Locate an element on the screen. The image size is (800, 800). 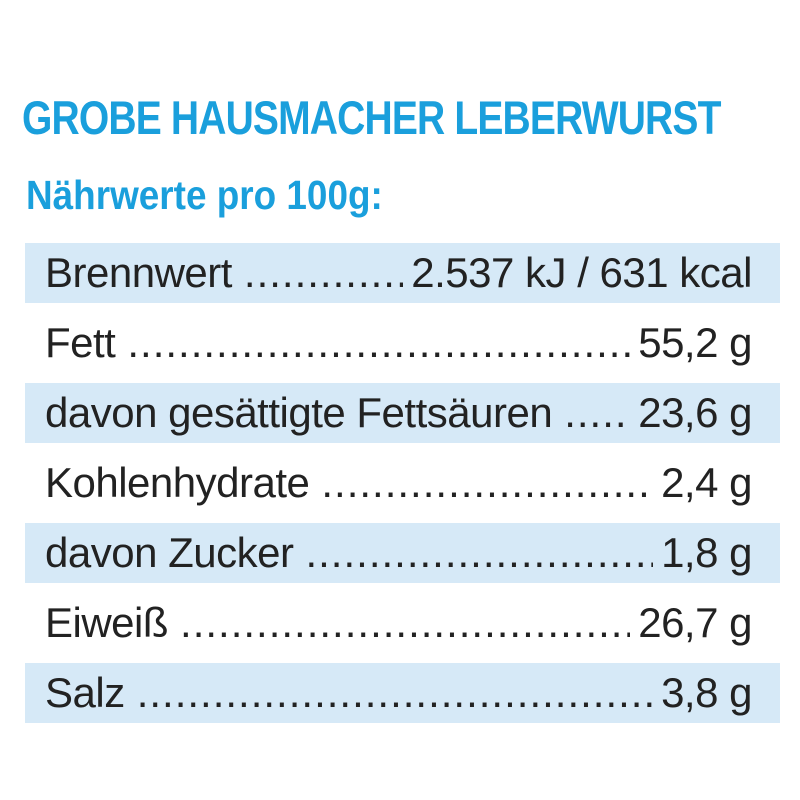
nutrition-row-gesaettigte-fettsaeuren: davon gesättigte Fettsäuren 23,6 g is located at coordinates (402, 413).